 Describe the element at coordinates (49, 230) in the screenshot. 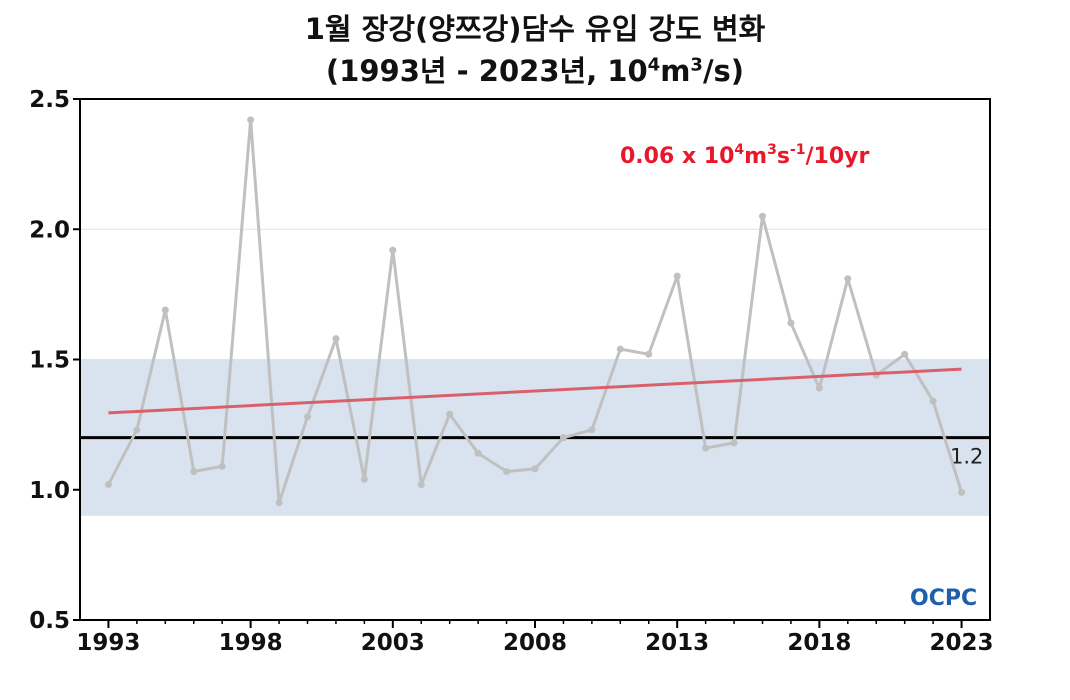

I see `y-tick-label: 2.0` at that location.